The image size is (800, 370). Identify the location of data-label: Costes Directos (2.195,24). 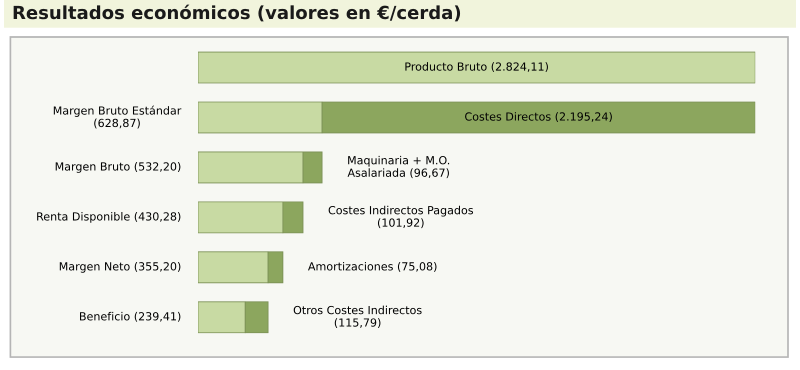
(538, 117).